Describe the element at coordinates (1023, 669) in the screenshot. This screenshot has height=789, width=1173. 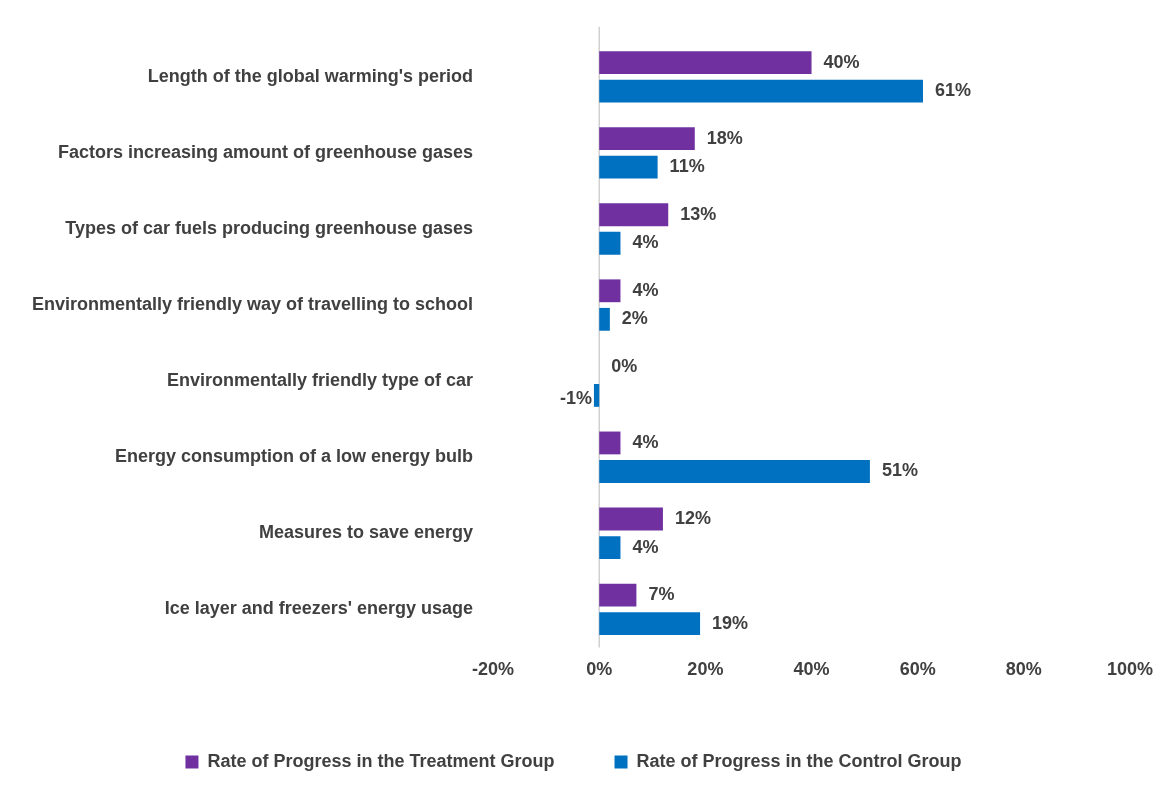
I see `x-tick-label: 80%` at that location.